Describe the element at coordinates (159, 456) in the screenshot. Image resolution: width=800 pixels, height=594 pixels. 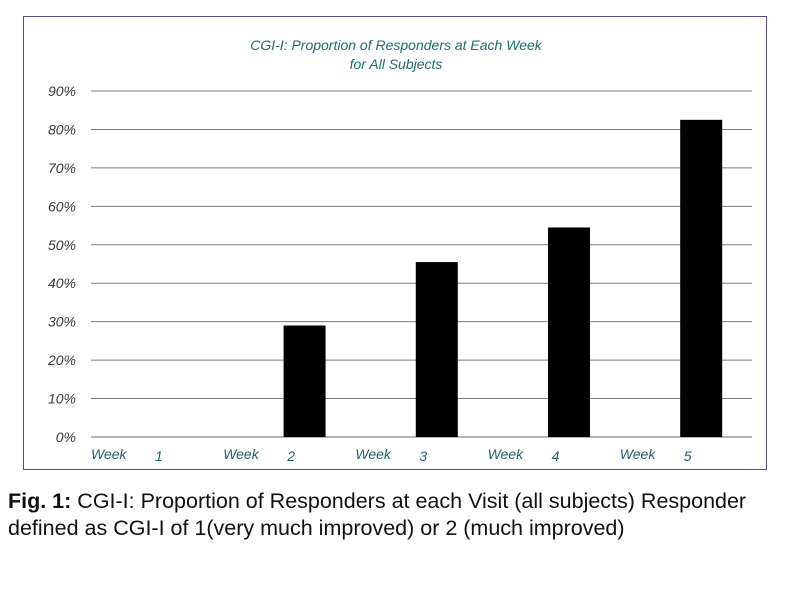
I see `x-tick-label-number: 1` at that location.